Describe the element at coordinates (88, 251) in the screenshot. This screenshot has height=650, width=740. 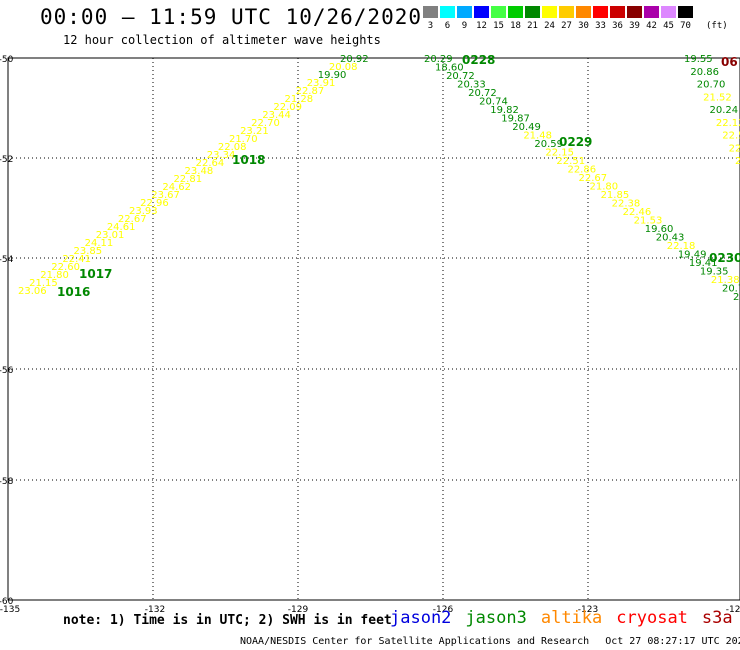
I see `swh-value-label: 23.85` at that location.